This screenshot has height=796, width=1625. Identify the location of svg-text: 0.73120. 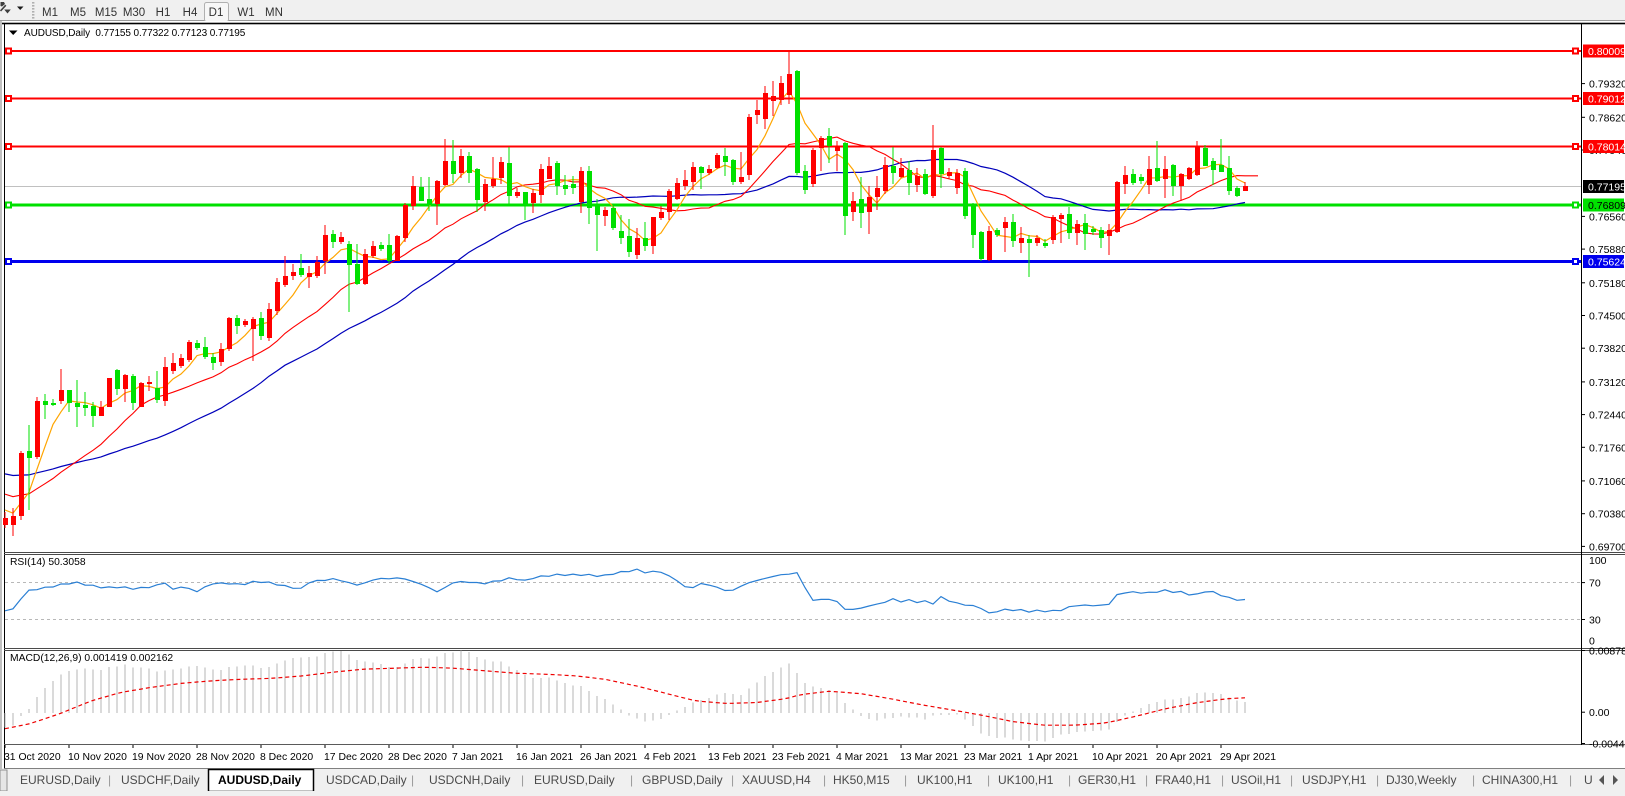
(1607, 383).